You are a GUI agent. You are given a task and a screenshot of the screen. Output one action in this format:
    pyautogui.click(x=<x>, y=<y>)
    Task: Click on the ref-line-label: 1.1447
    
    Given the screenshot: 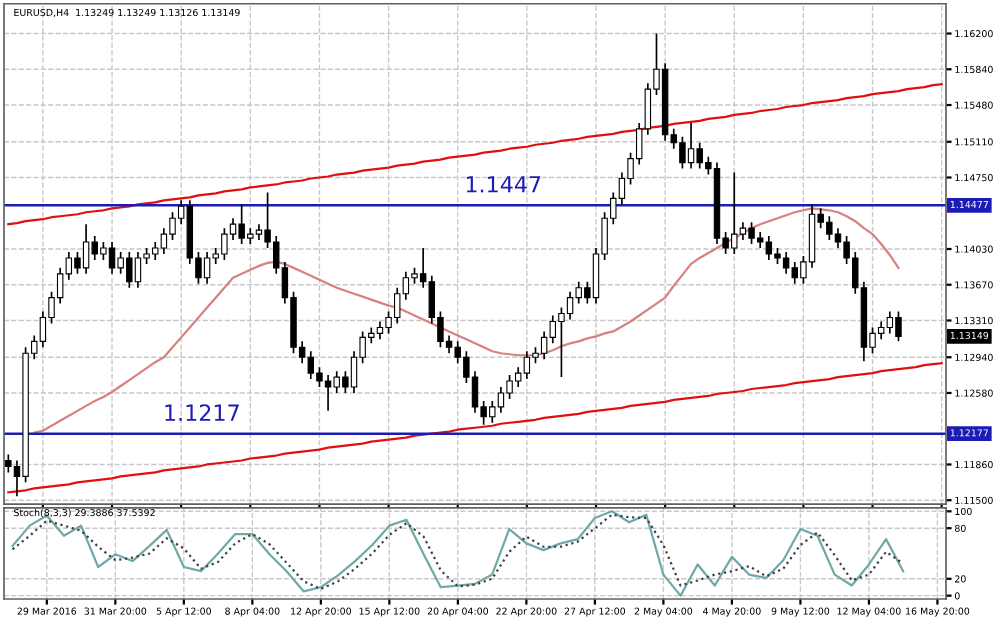 What is the action you would take?
    pyautogui.click(x=503, y=184)
    